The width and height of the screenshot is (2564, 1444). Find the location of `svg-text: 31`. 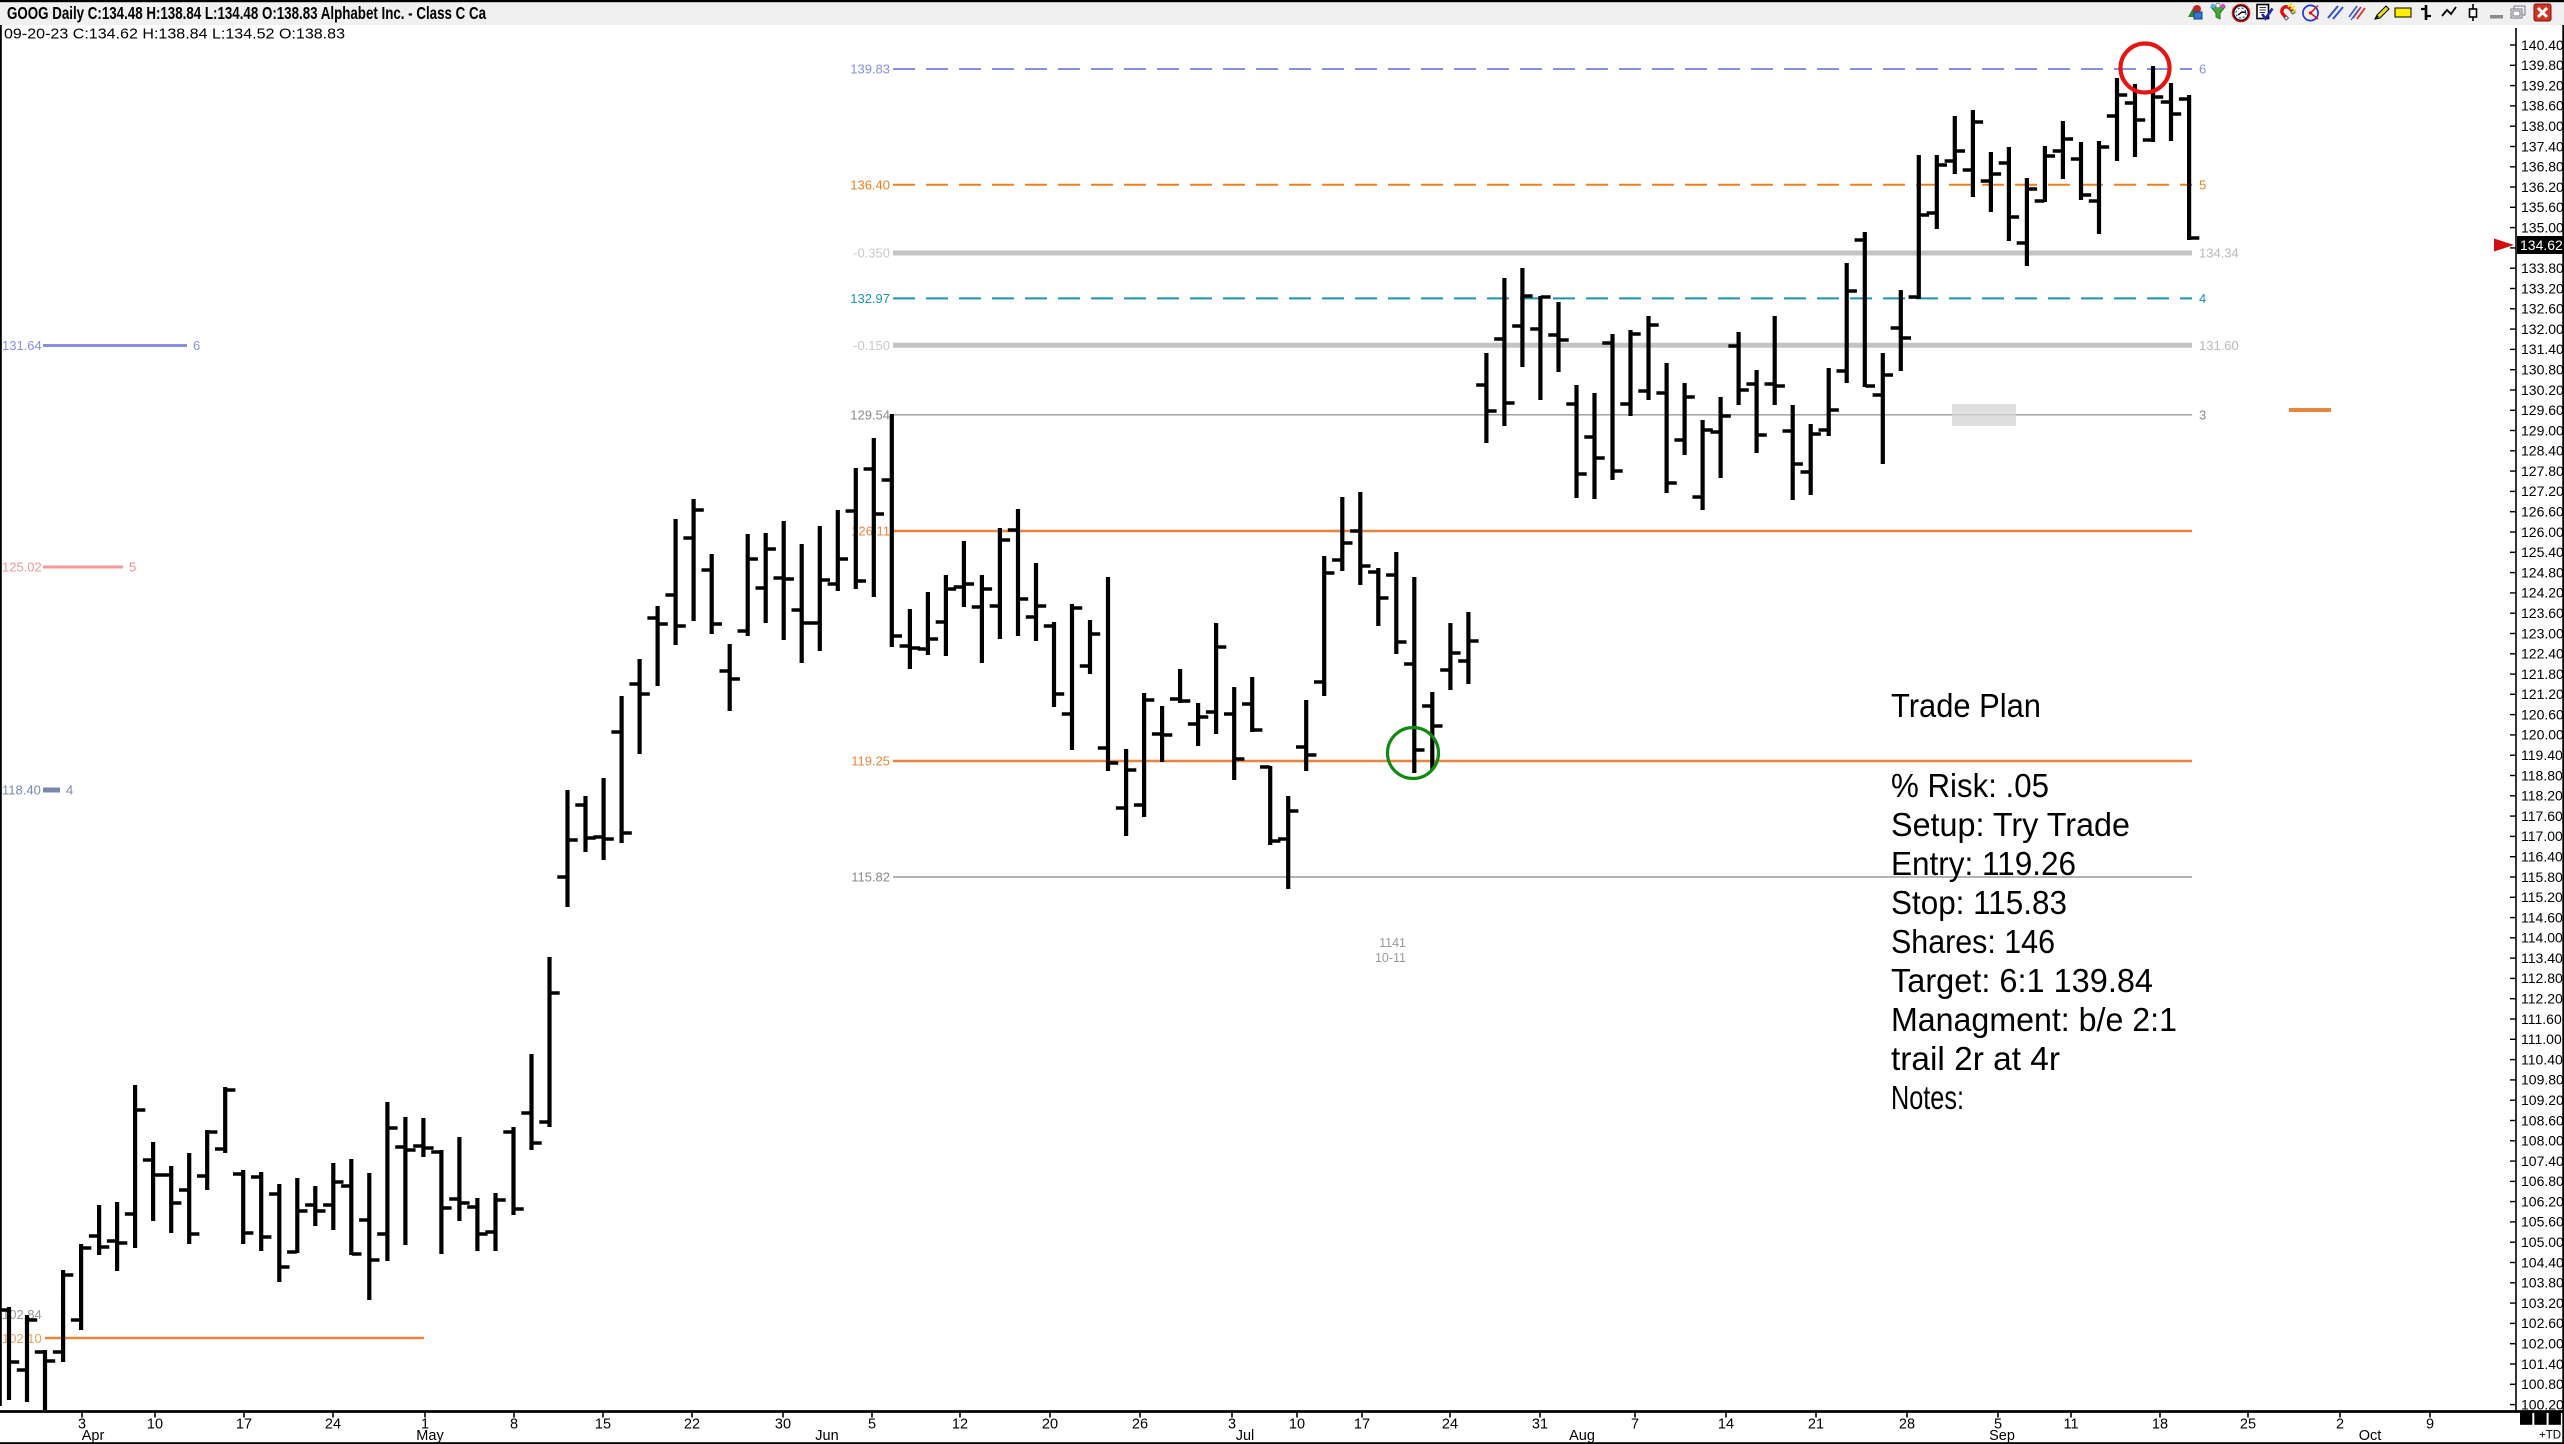

svg-text: 31 is located at coordinates (1540, 1425).